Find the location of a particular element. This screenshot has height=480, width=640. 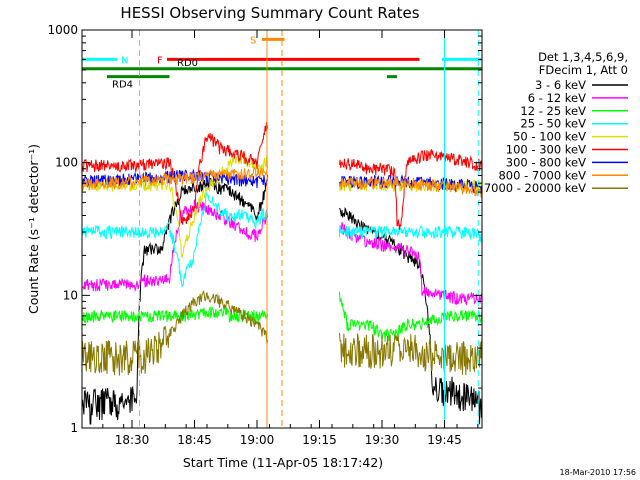

y-tick-label: 10 is located at coordinates (70, 295).